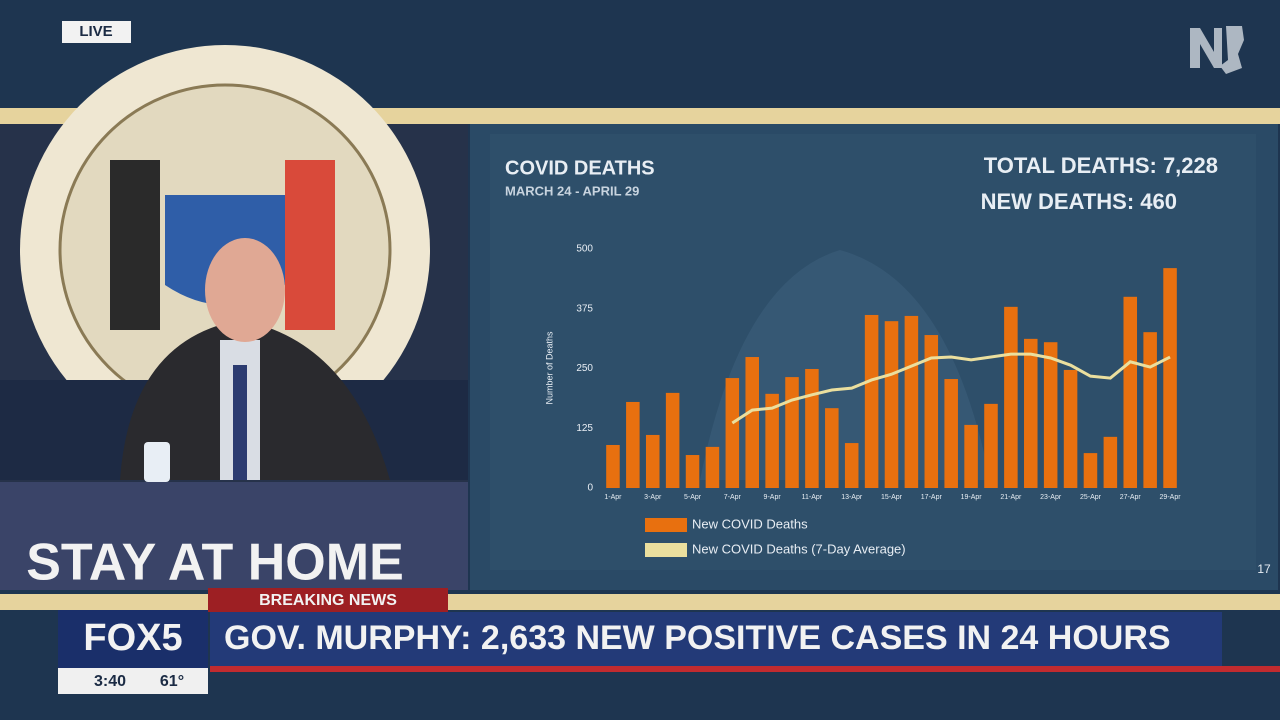 The height and width of the screenshot is (720, 1280). Describe the element at coordinates (584, 308) in the screenshot. I see `y-tick-label: 375` at that location.